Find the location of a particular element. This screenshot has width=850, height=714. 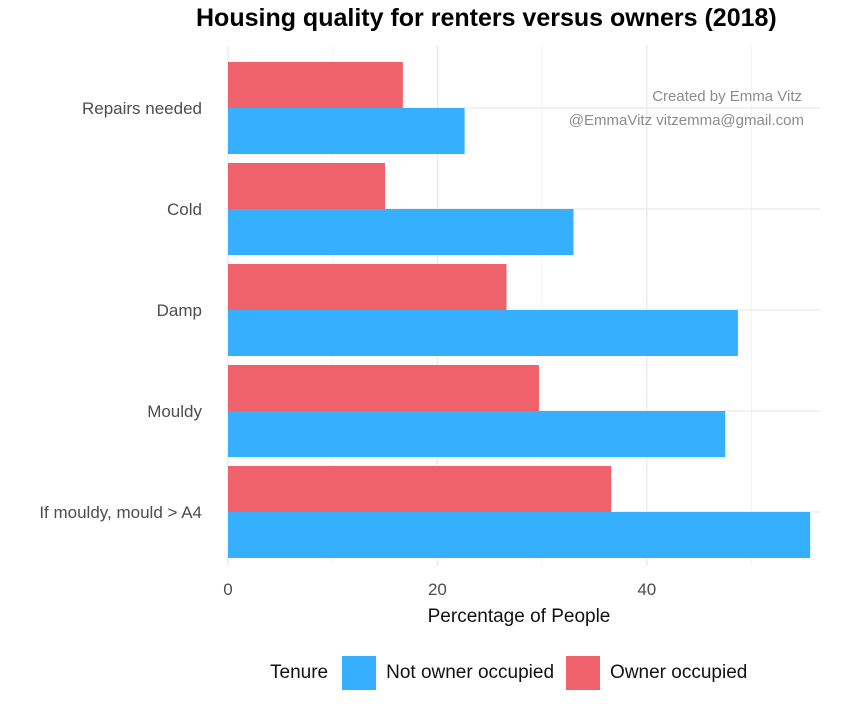

legend-label-owner: Owner occupied is located at coordinates (679, 672).